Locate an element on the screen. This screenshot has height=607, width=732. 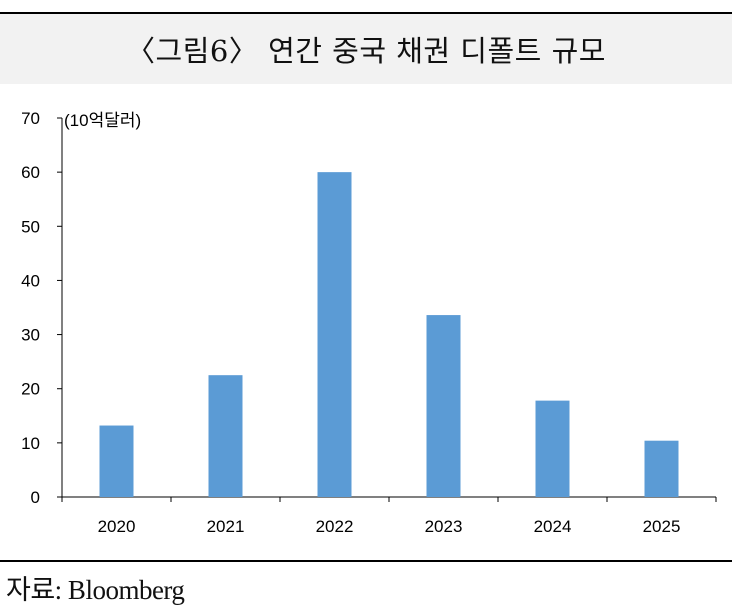
bar-2024 is located at coordinates (552, 448).